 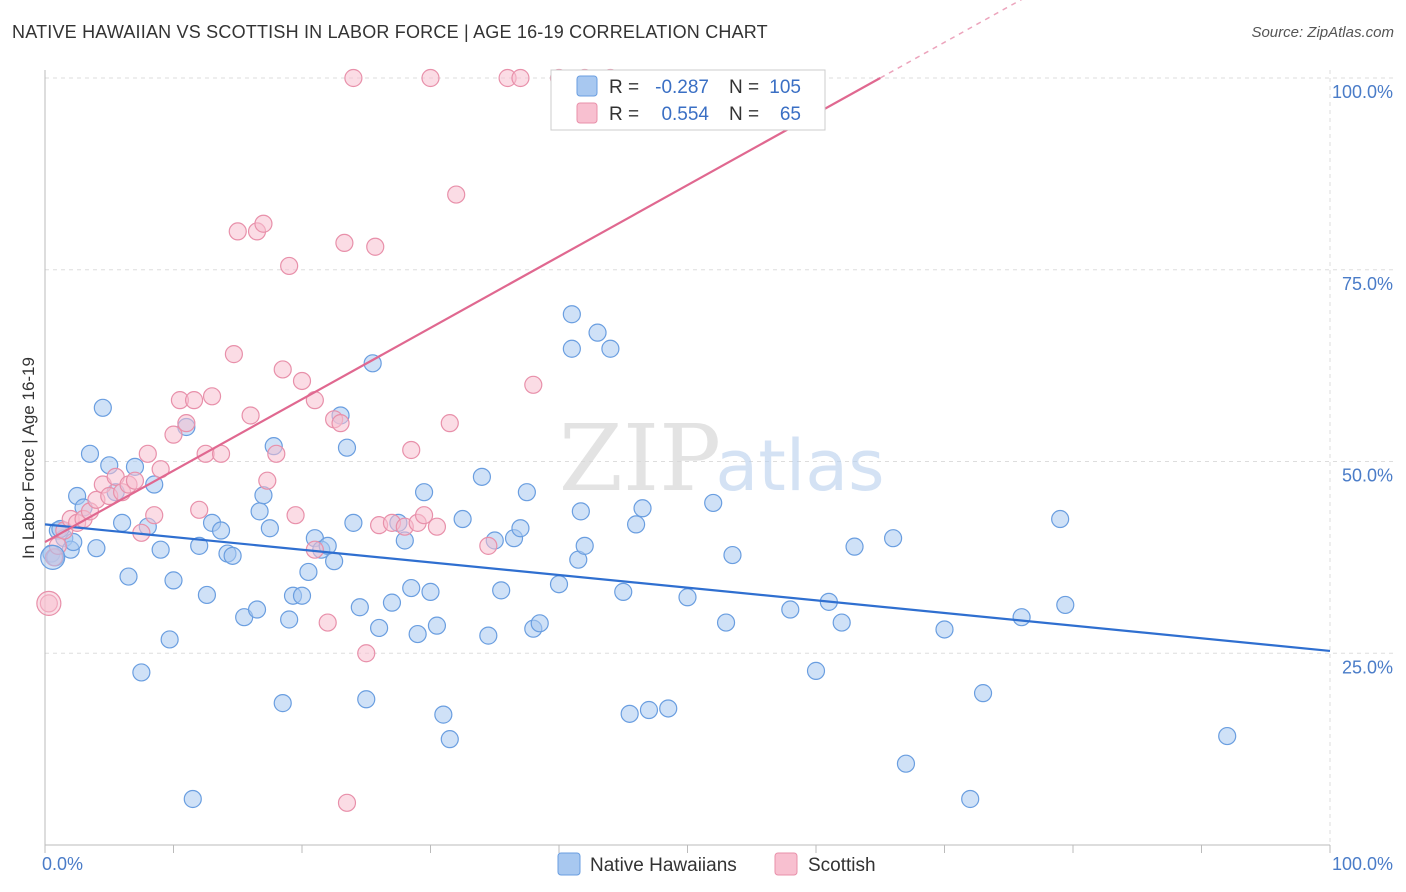 I want to click on watermark: ZIP atlas, so click(x=722, y=458).